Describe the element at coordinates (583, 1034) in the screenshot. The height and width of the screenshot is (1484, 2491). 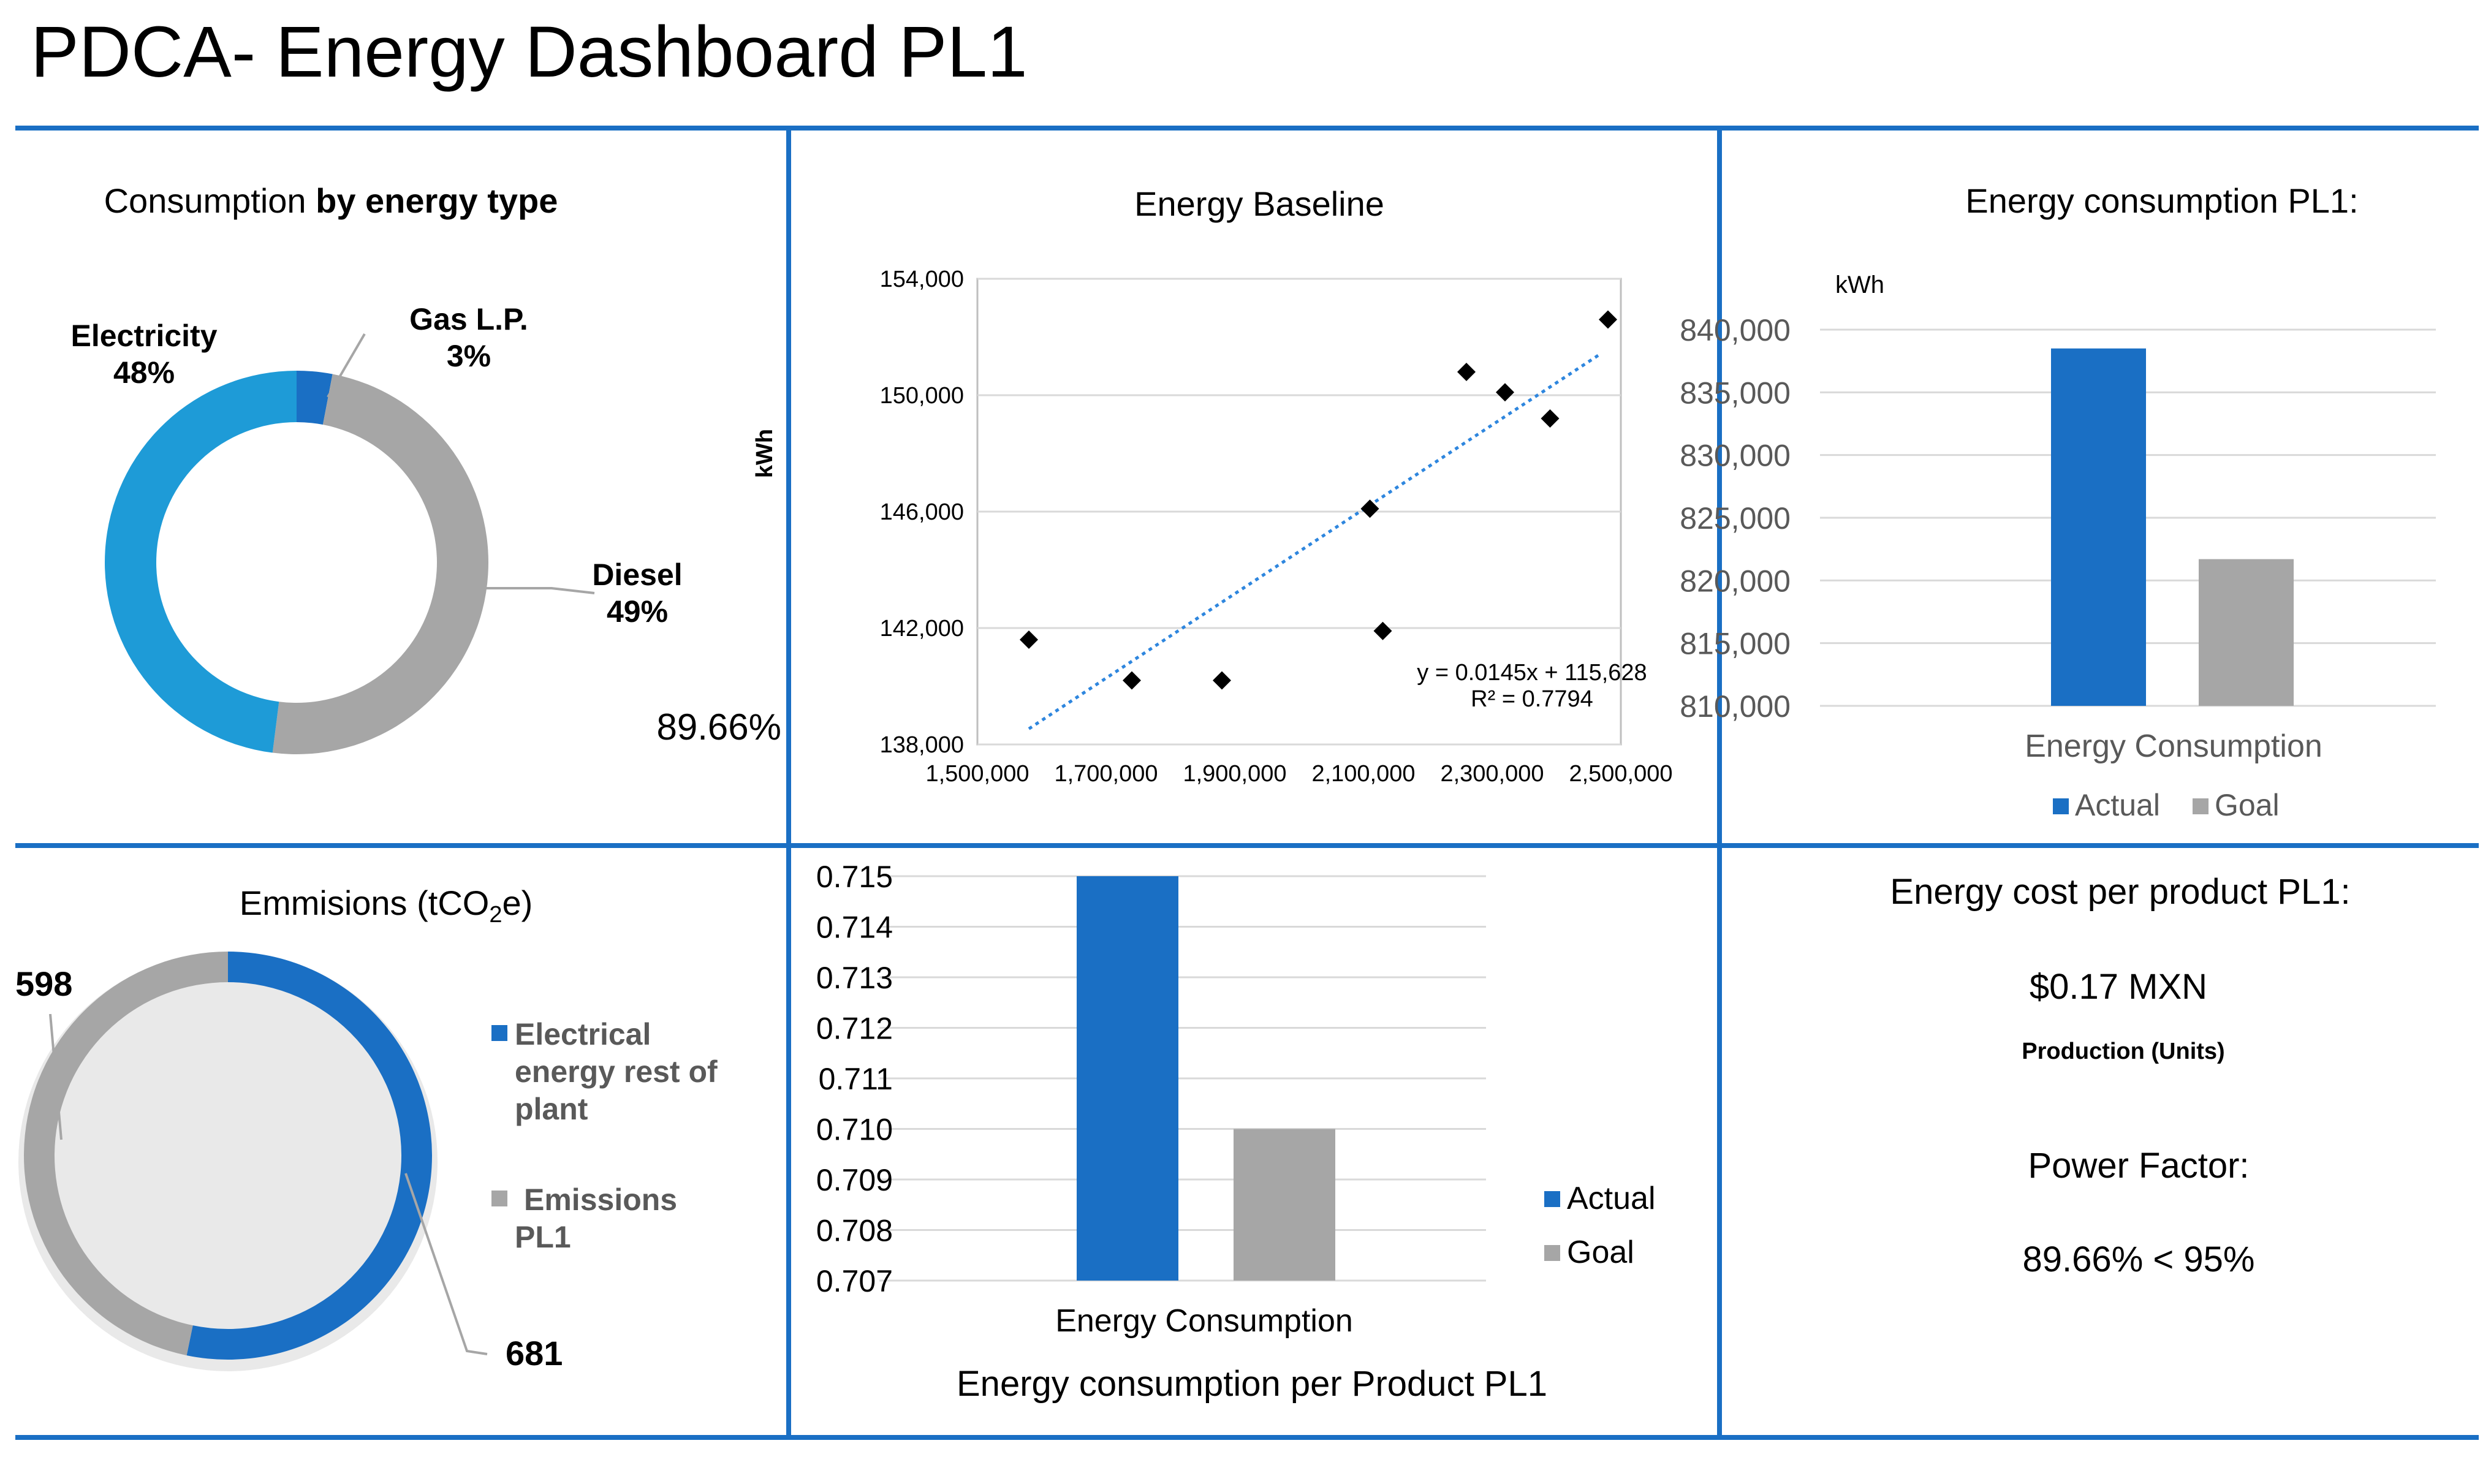
I see `legend-electrical-line1: Electrical` at that location.